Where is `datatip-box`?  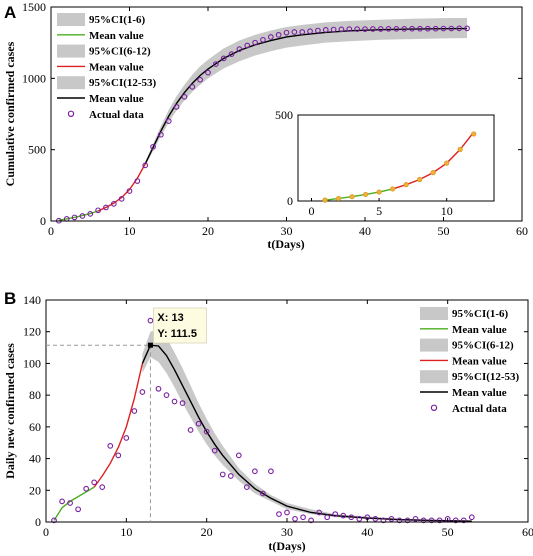 datatip-box is located at coordinates (180, 325).